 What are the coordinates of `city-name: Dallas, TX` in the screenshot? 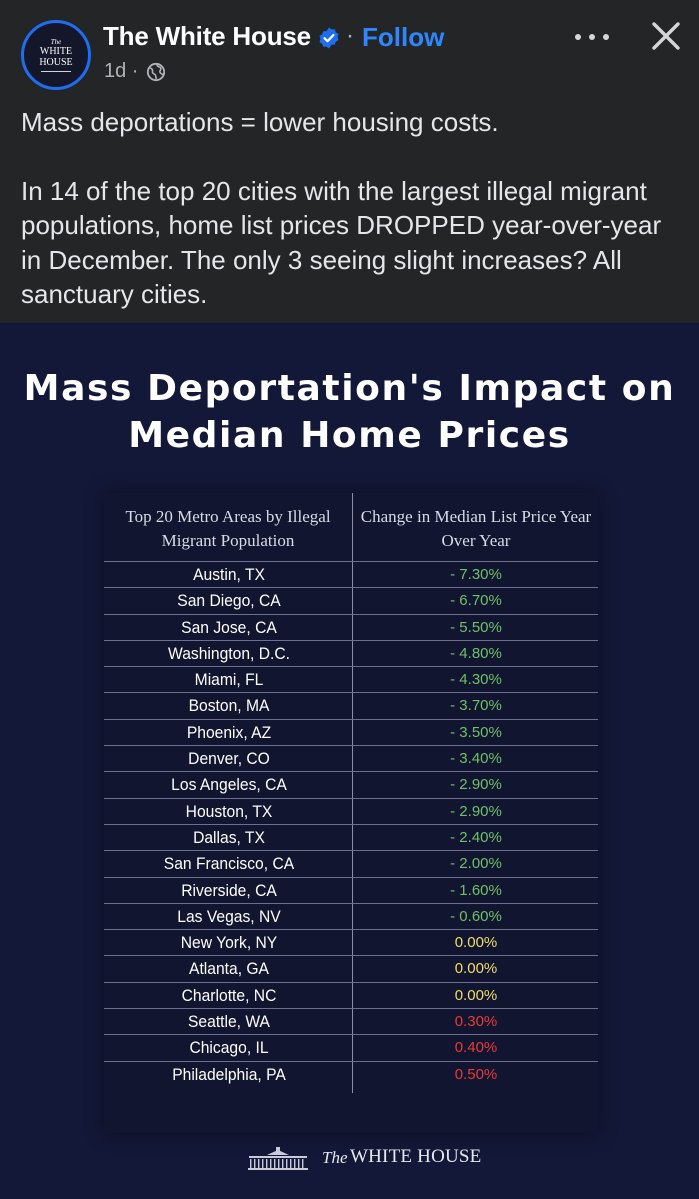 It's located at (229, 837).